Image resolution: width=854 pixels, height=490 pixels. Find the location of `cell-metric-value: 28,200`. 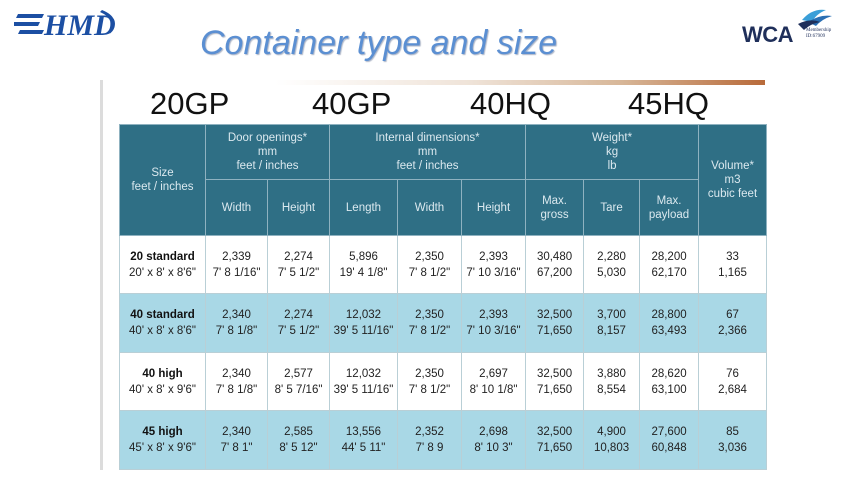

cell-metric-value: 28,200 is located at coordinates (669, 256).